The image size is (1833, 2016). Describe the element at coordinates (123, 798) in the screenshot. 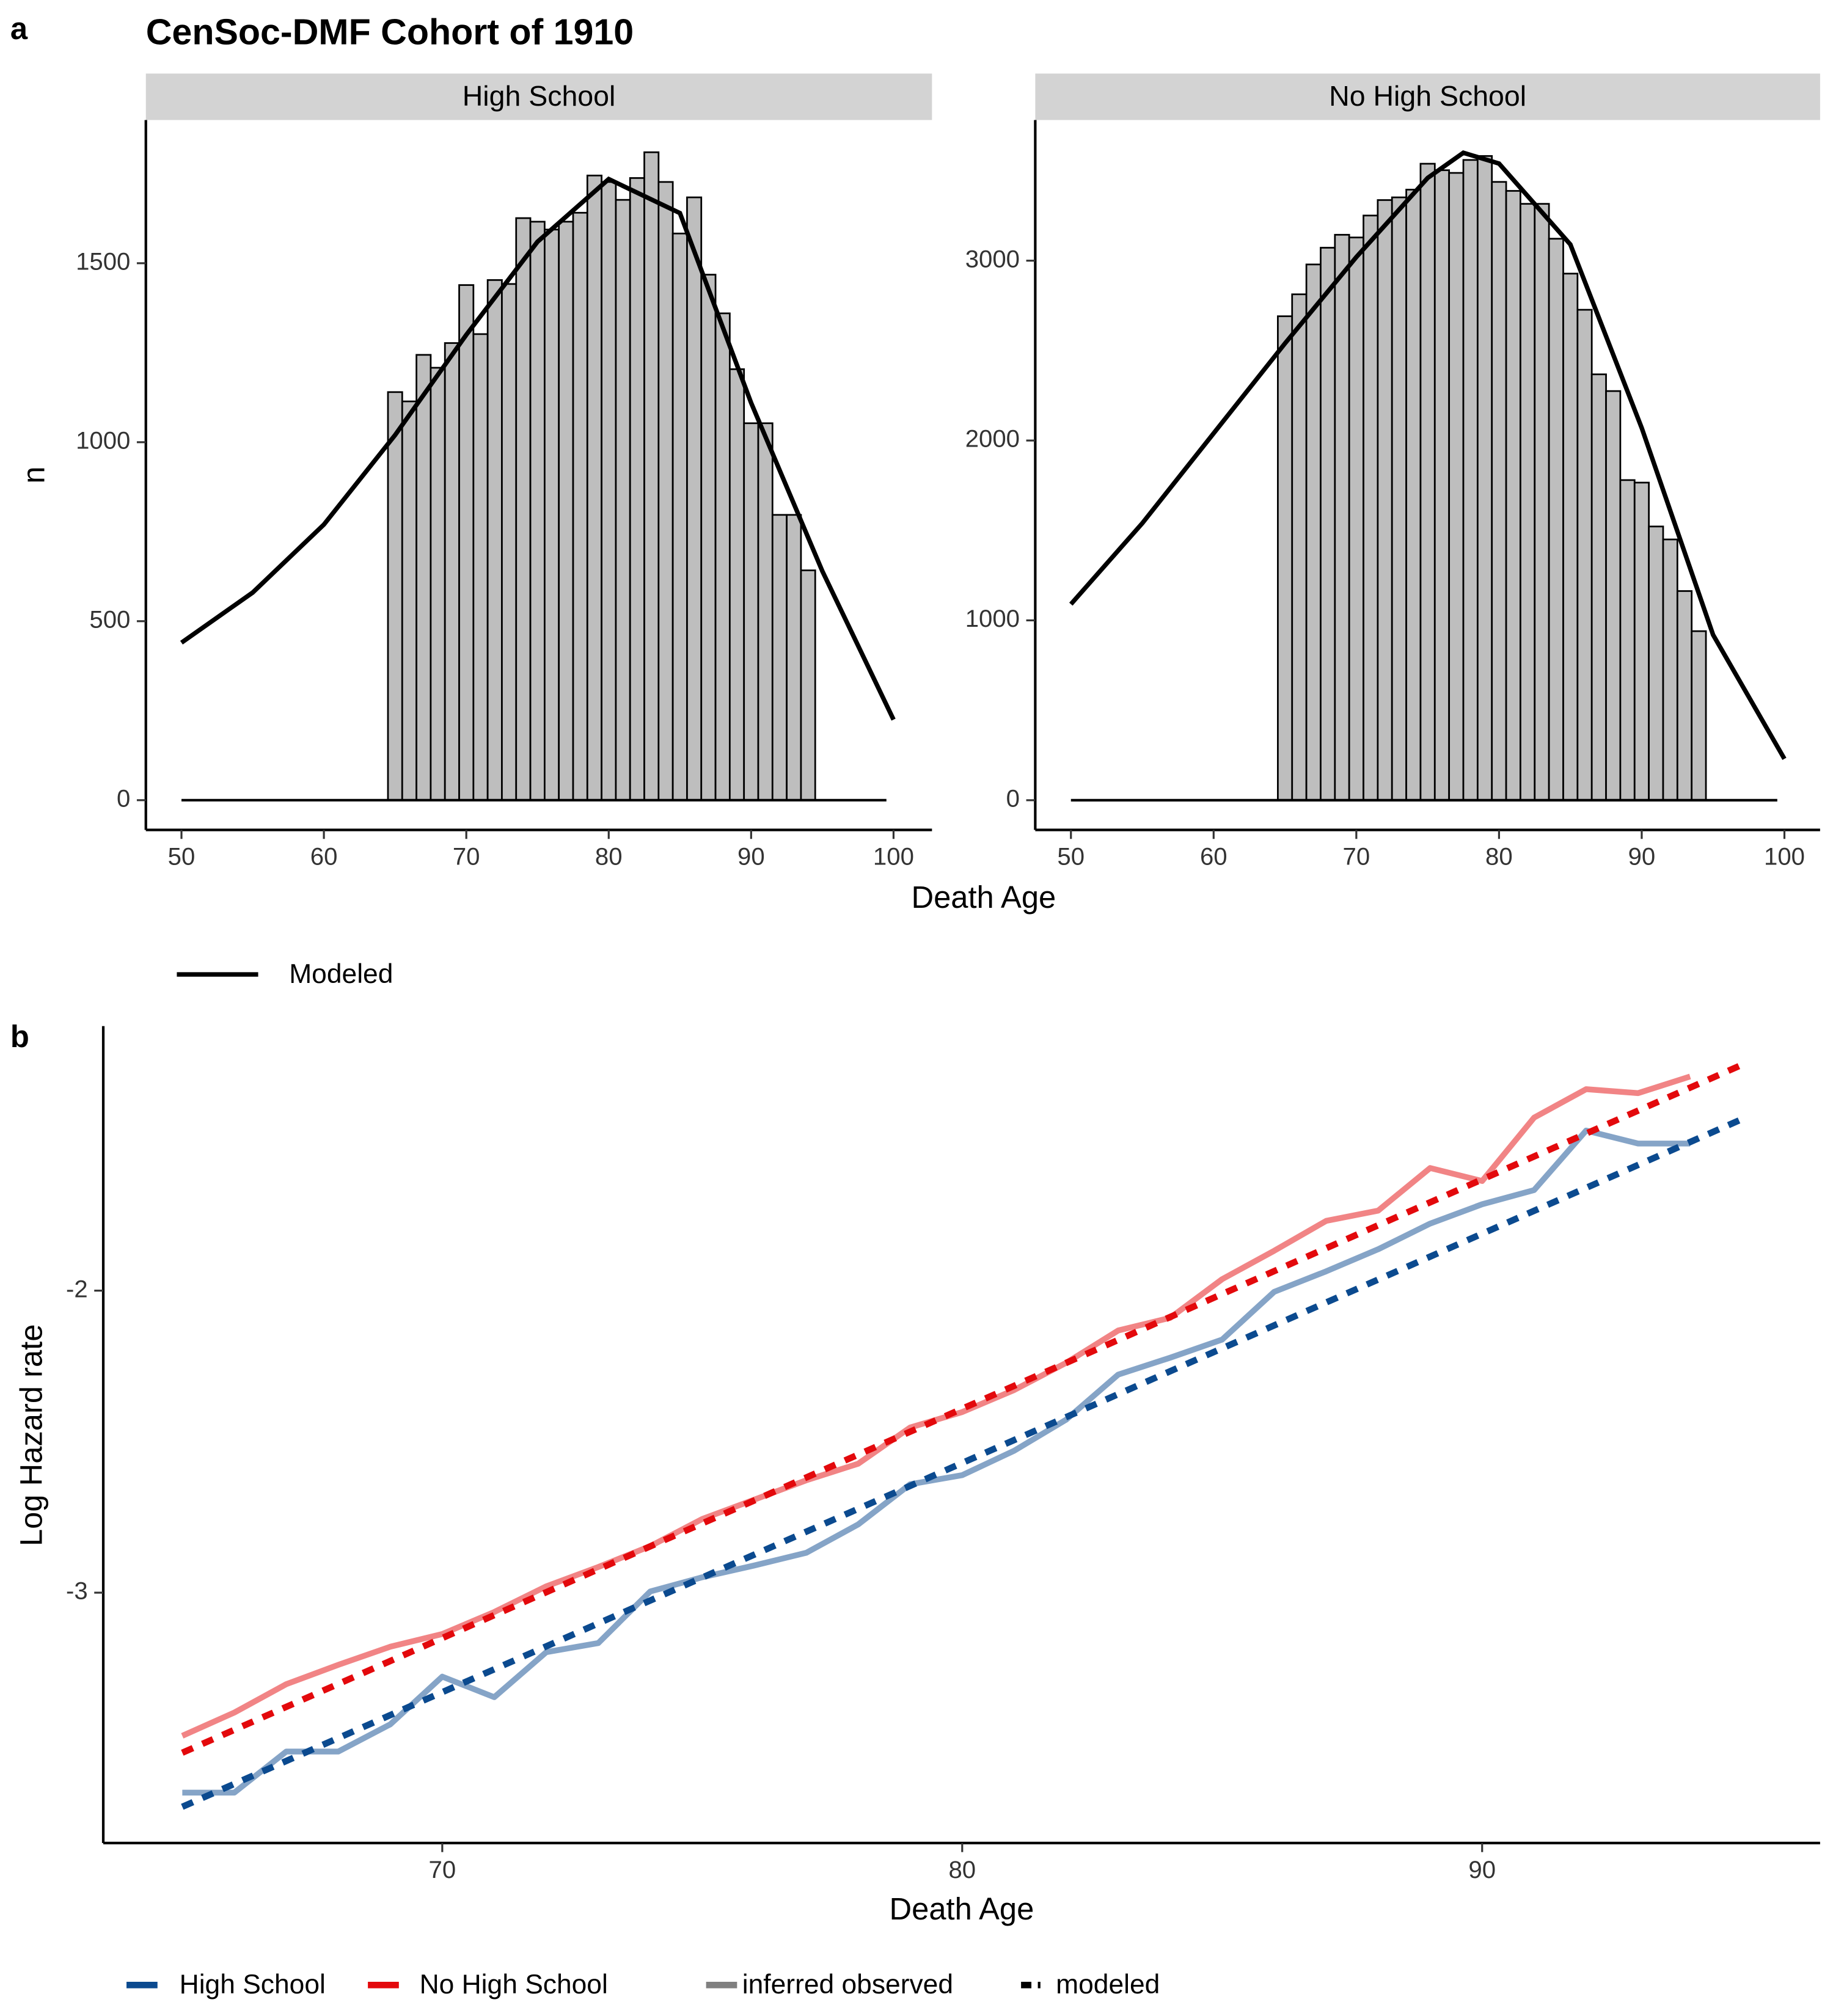

I see `y-tick-label: 0` at that location.